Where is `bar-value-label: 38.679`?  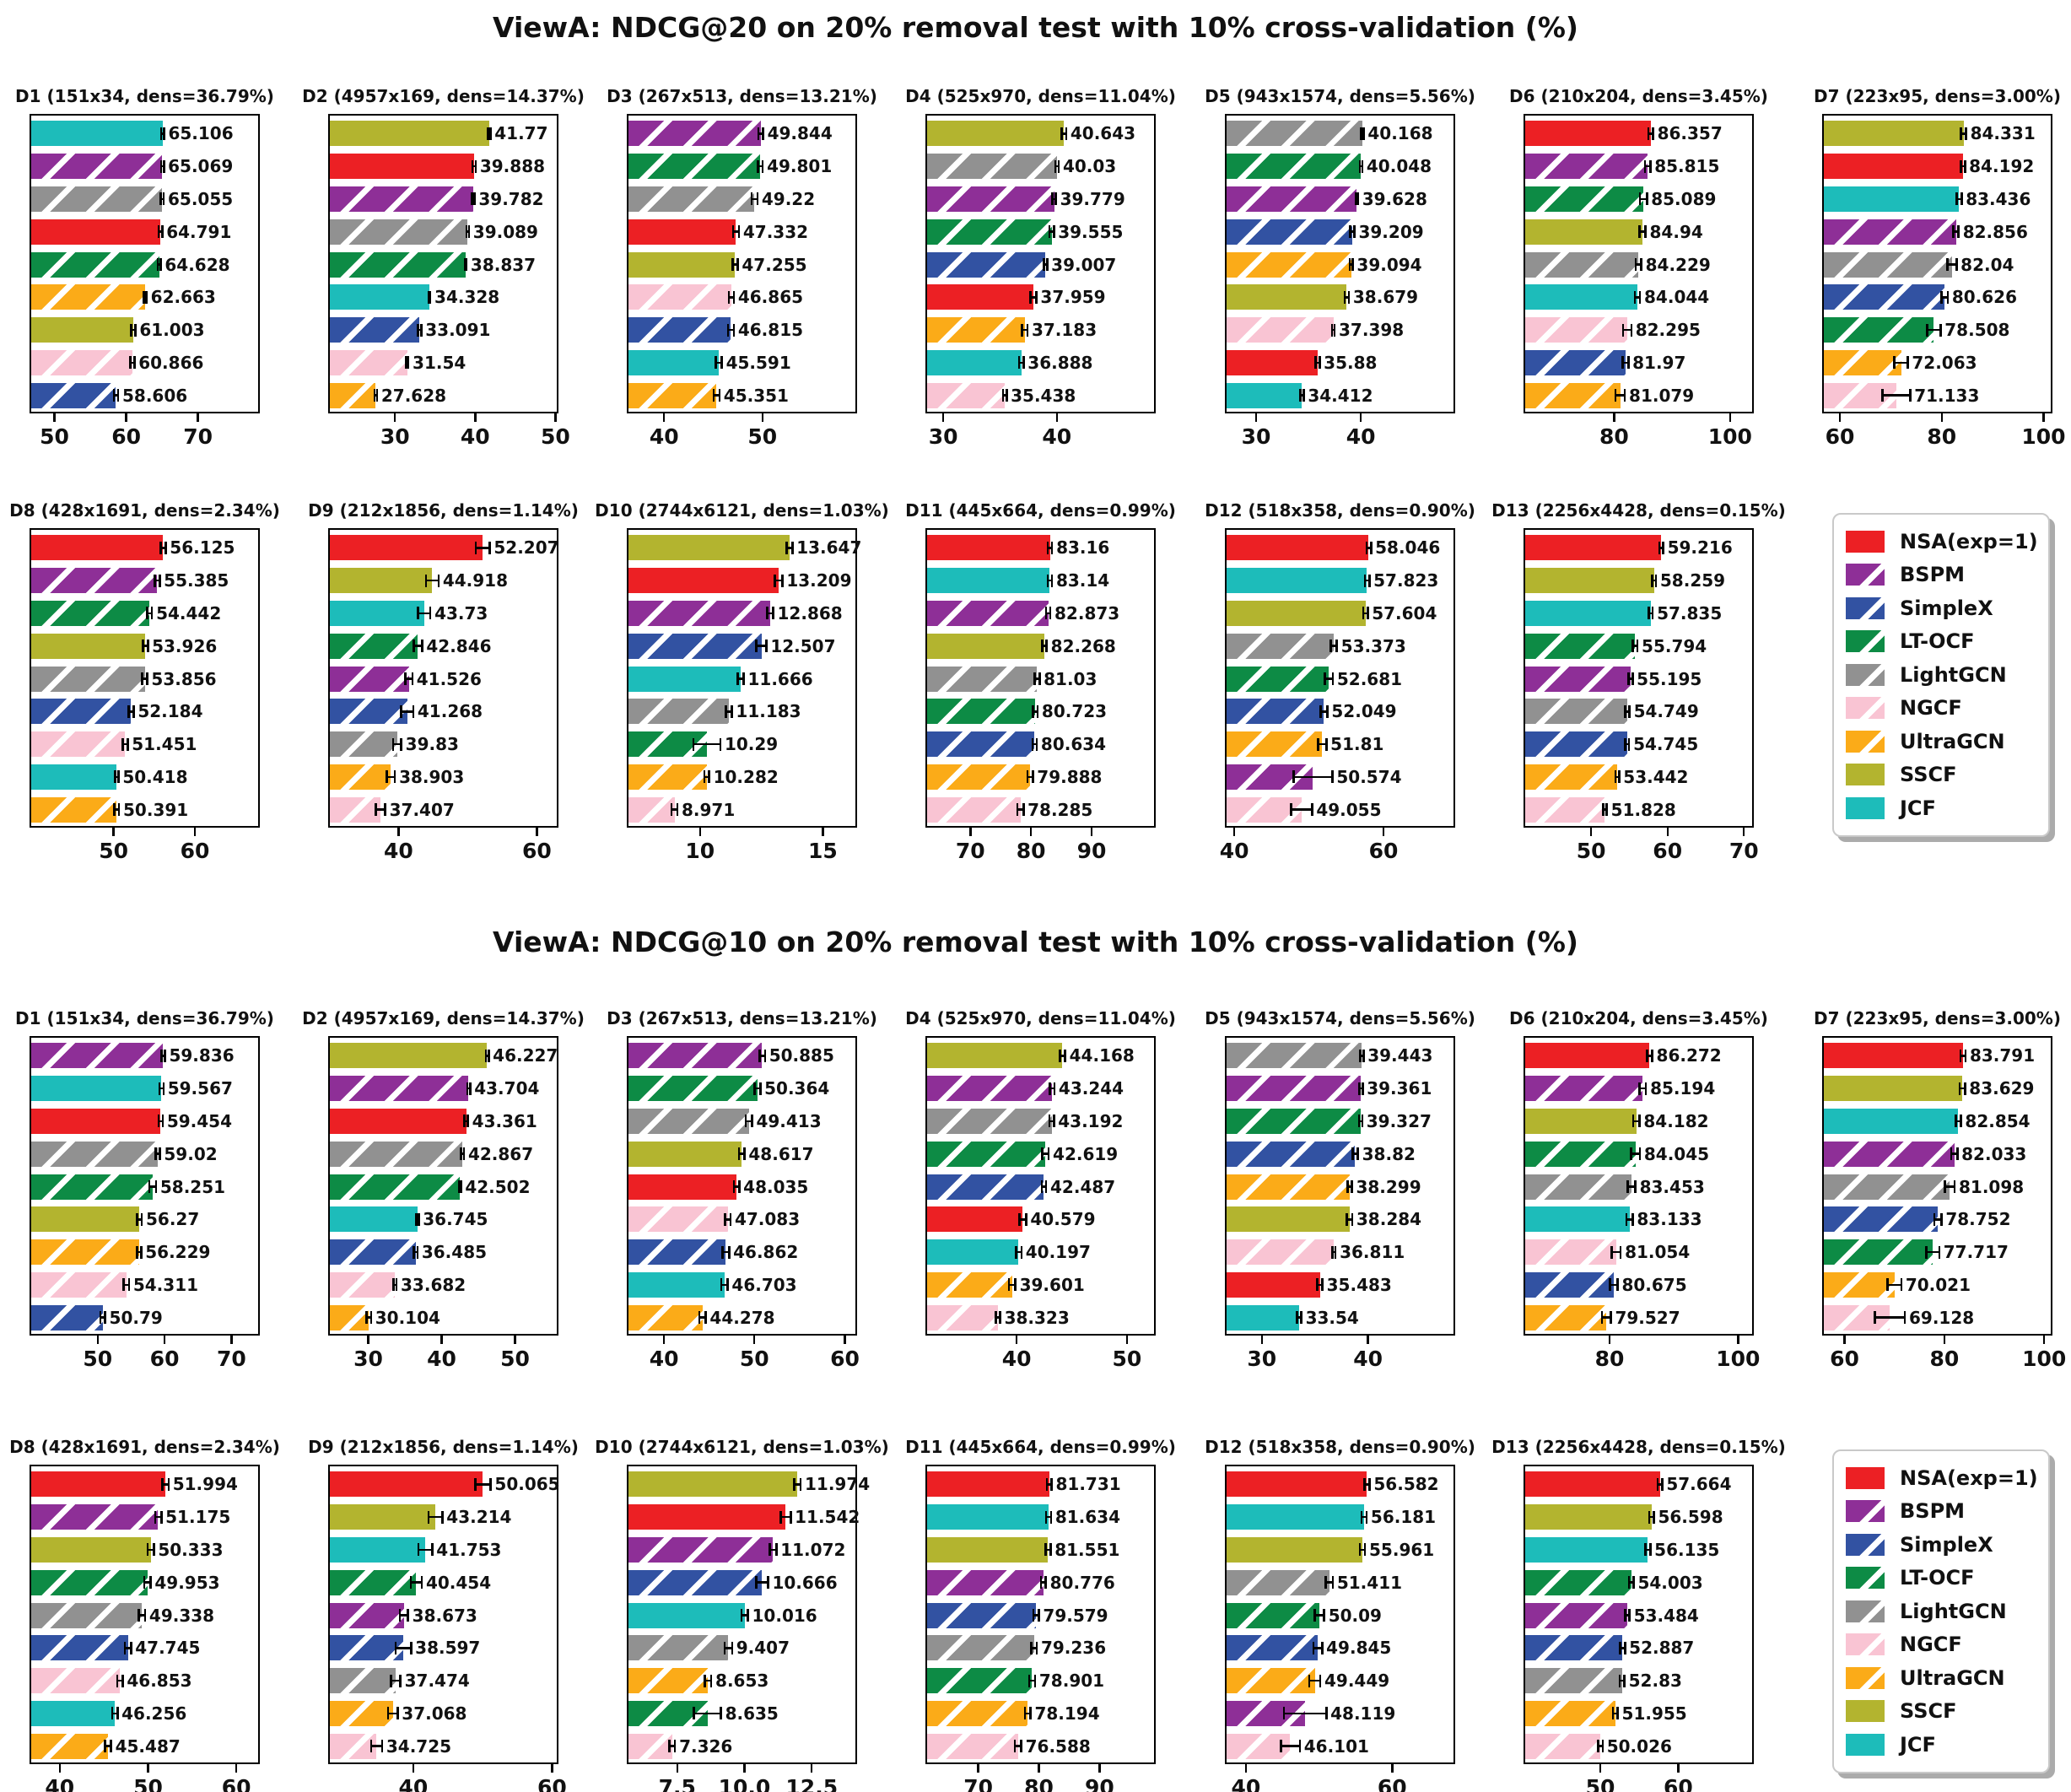 bar-value-label: 38.679 is located at coordinates (1385, 297).